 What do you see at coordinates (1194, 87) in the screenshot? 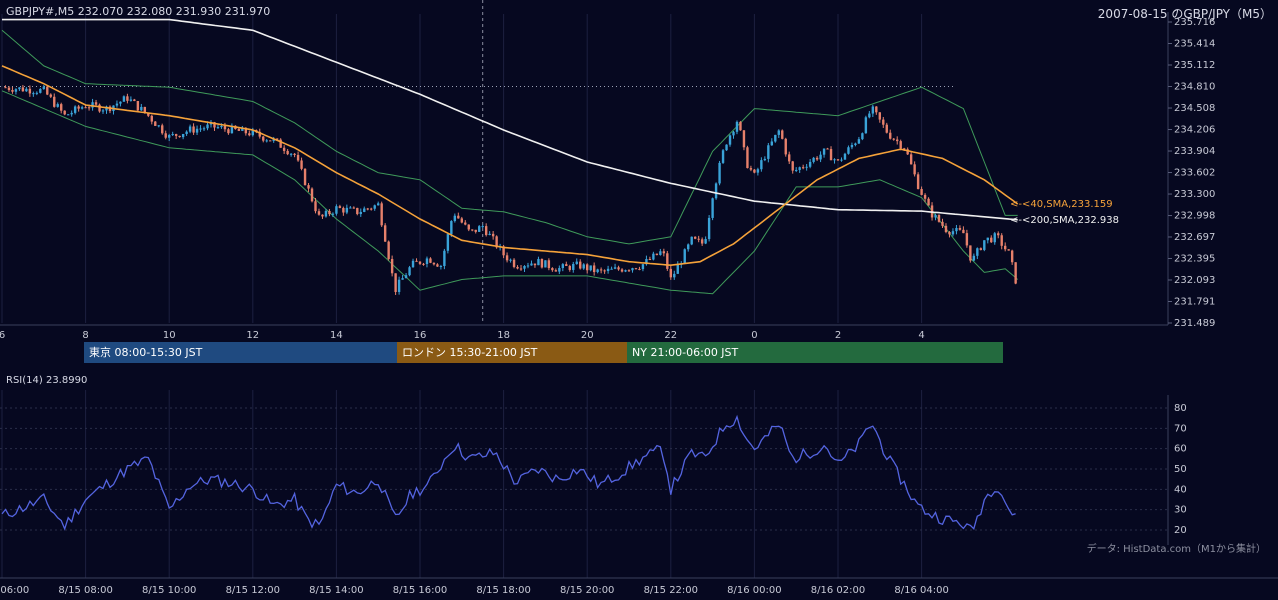
I see `price-tick-label: 234.810` at bounding box center [1194, 87].